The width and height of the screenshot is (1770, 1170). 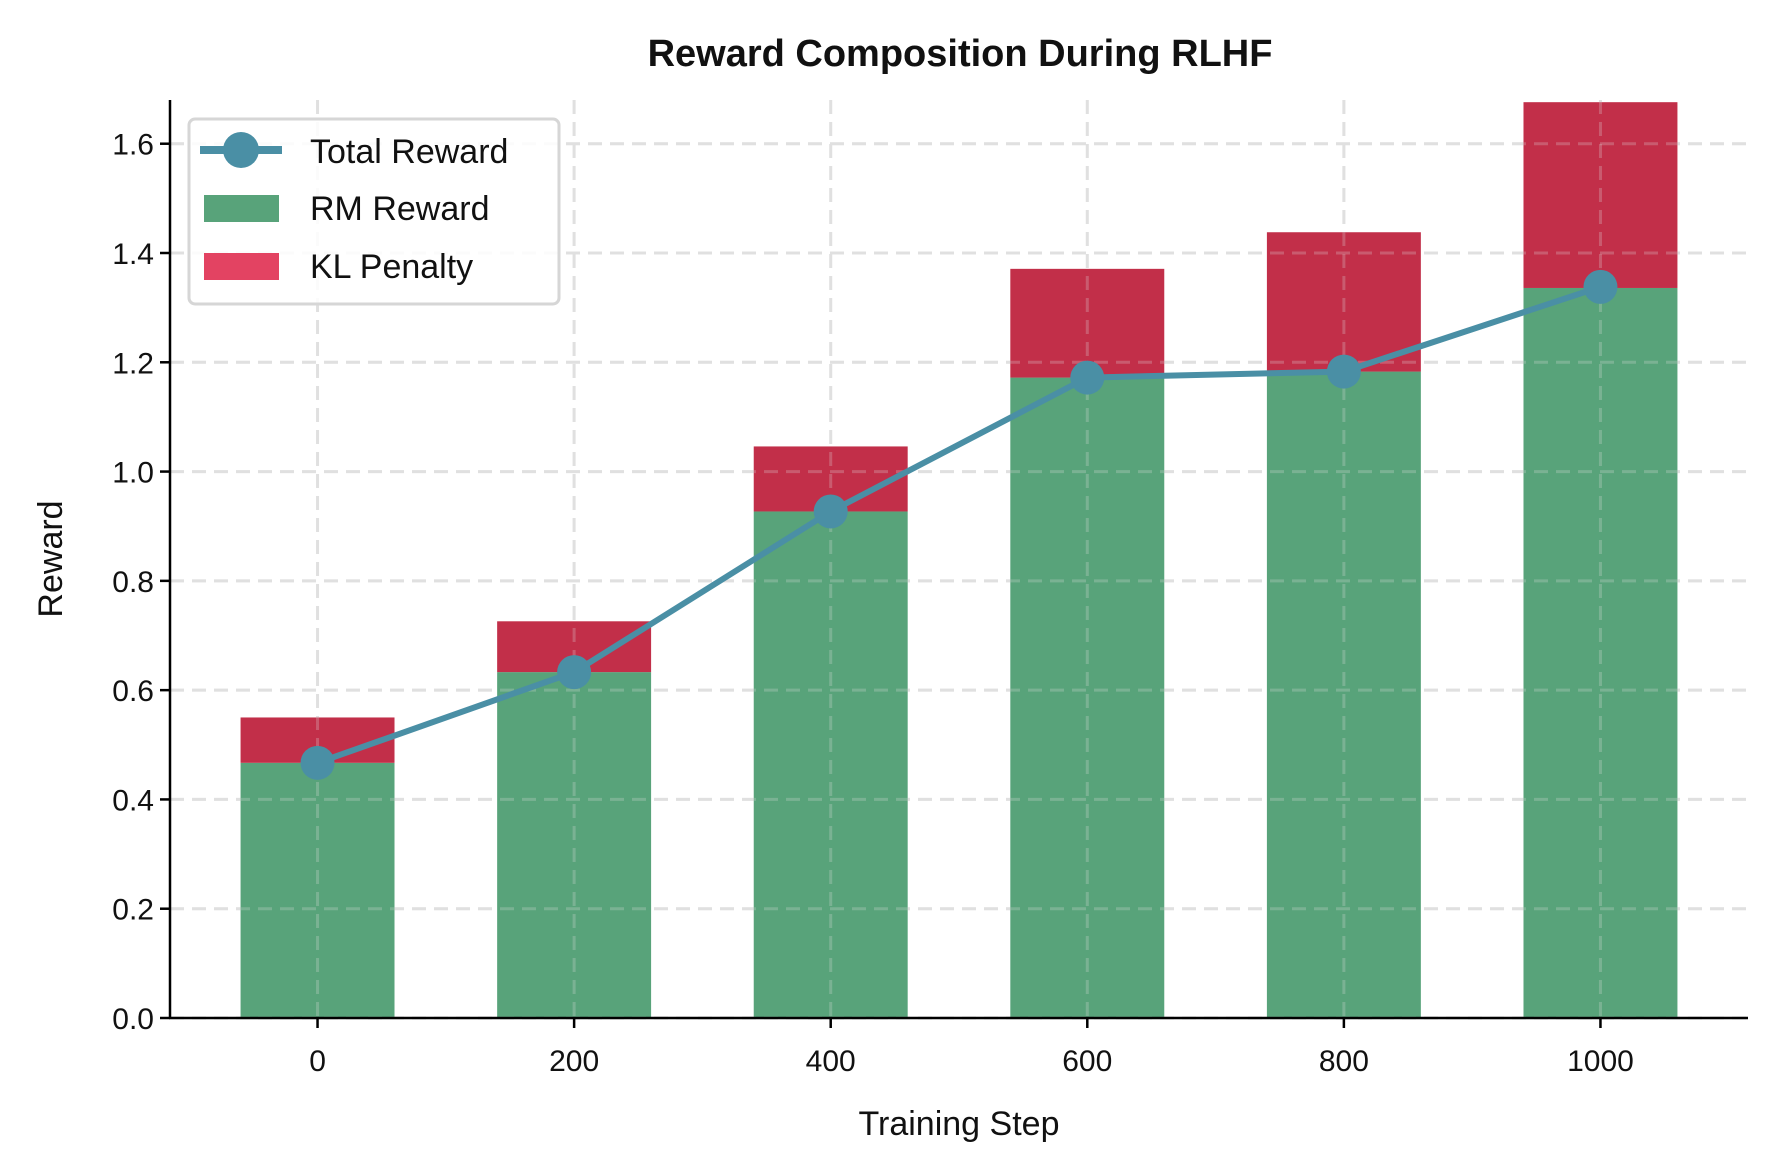 I want to click on legend-label-kl-penalty: KL Penalty, so click(x=391, y=267).